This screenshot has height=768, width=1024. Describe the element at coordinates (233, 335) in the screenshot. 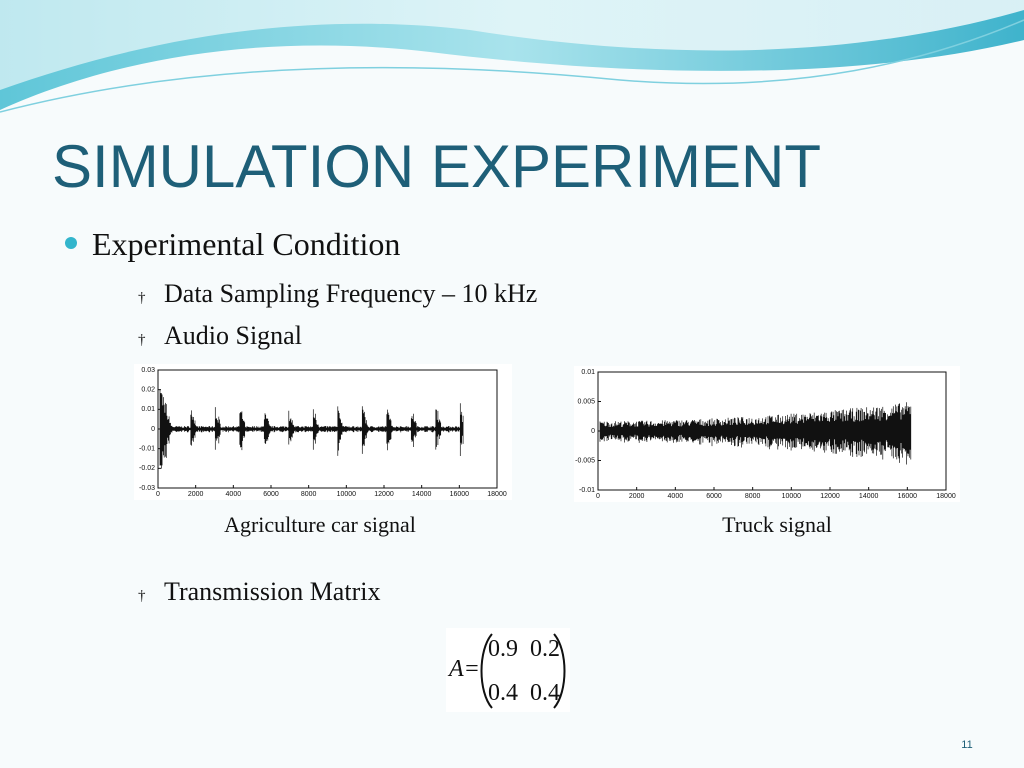

I see `sub-bullet: Audio Signal` at that location.